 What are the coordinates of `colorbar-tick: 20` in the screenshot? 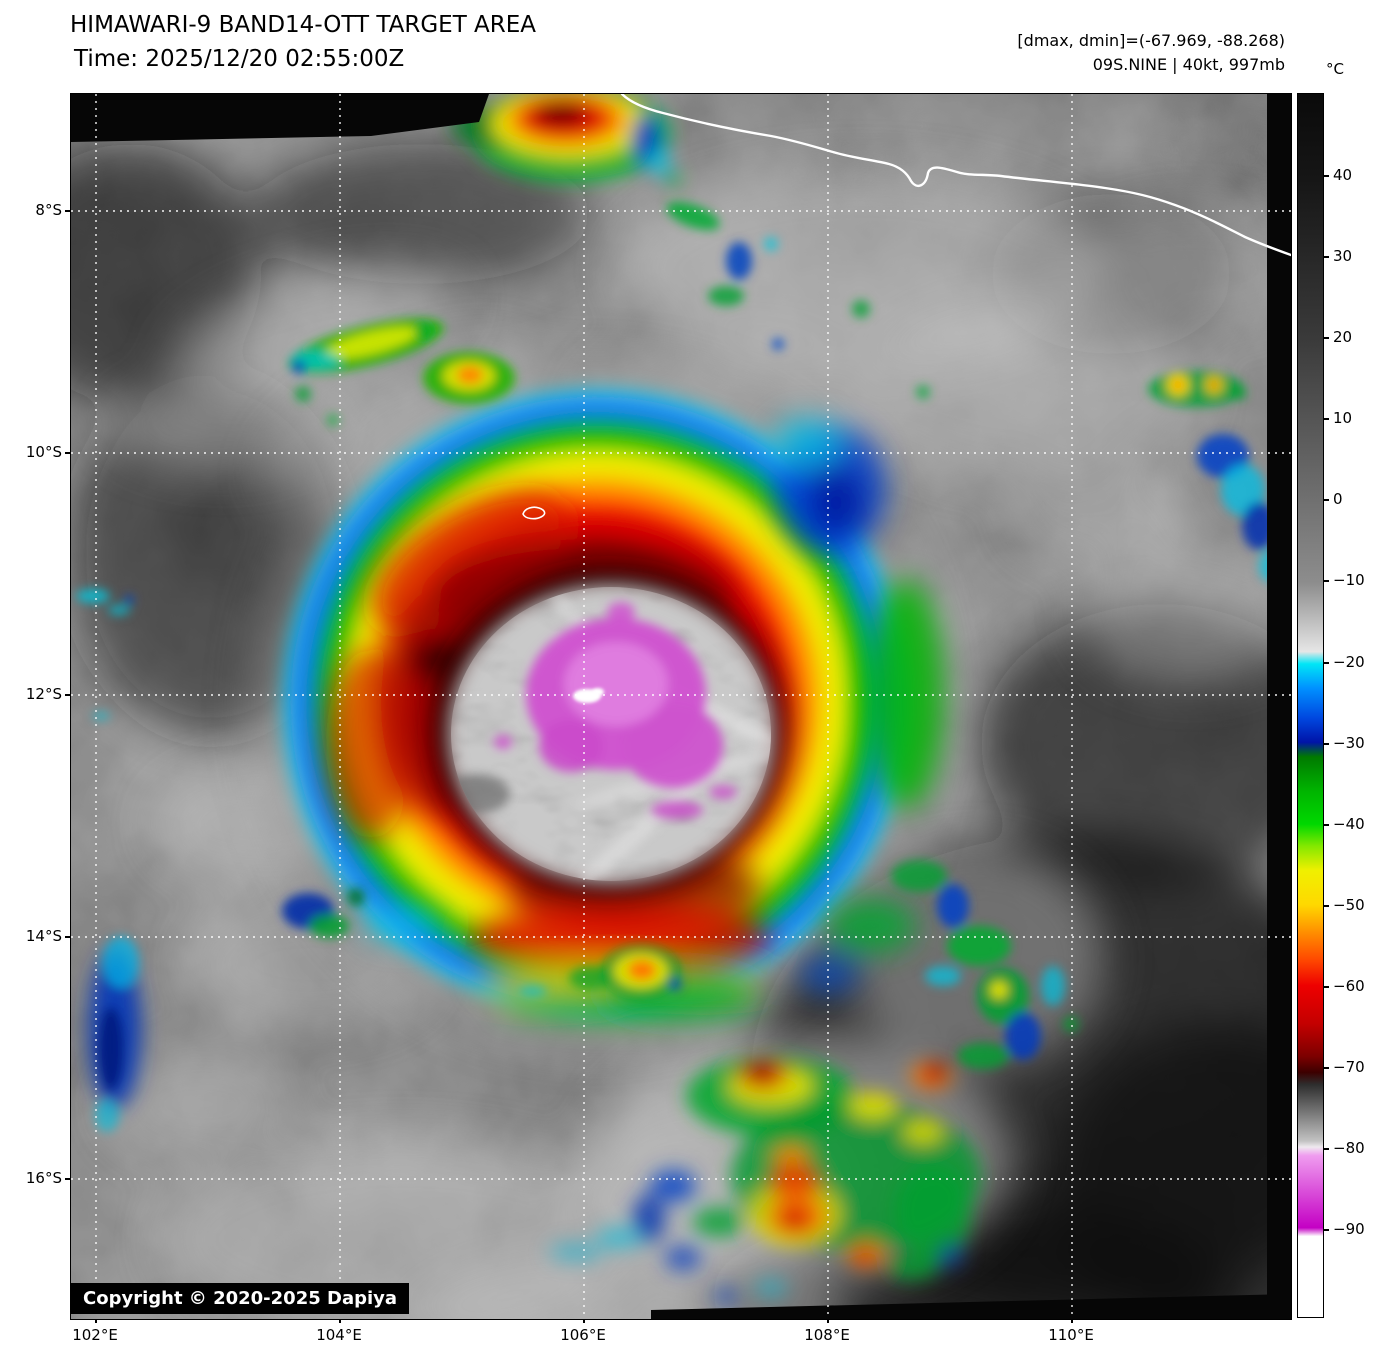 It's located at (1338, 337).